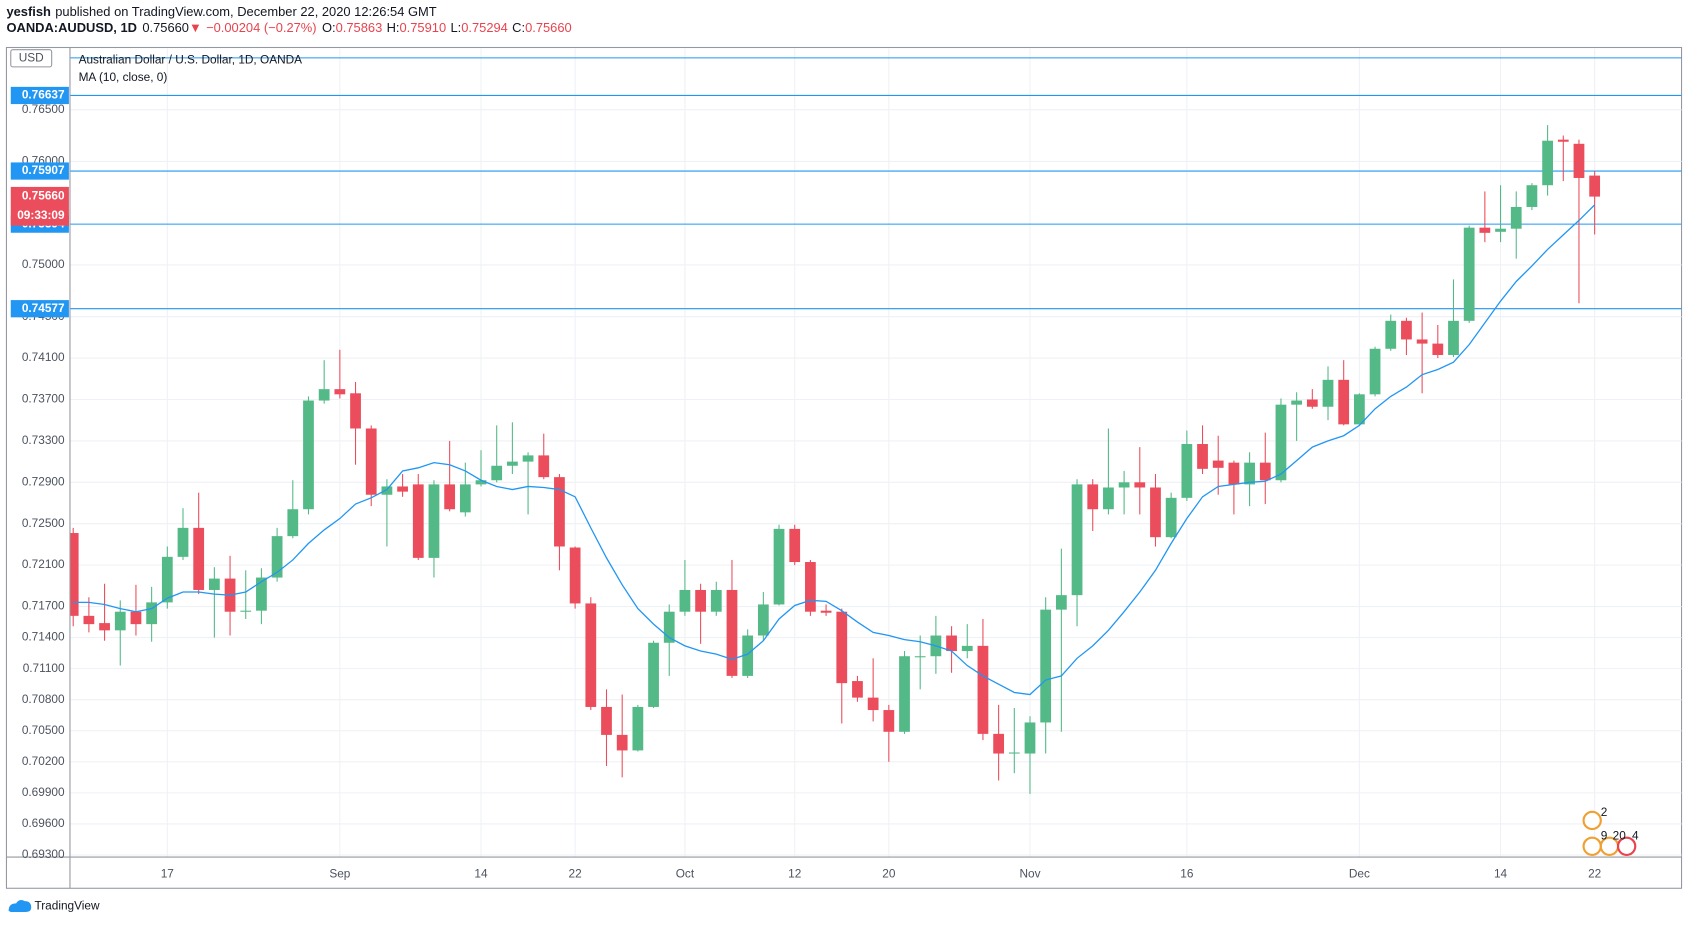 This screenshot has width=1688, height=925. What do you see at coordinates (1635, 836) in the screenshot?
I see `event-count: 4` at bounding box center [1635, 836].